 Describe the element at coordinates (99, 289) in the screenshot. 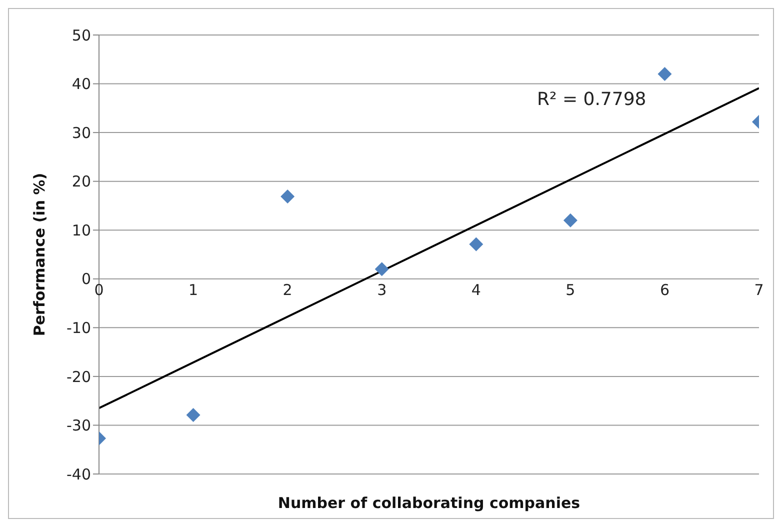

I see `x-tick-label: 0` at that location.